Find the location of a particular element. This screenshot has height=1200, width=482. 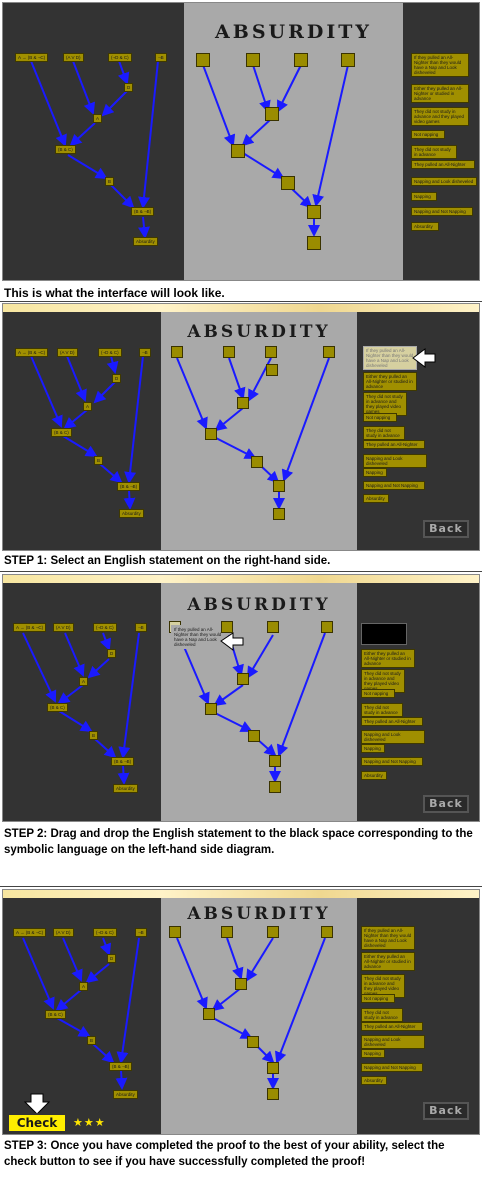

premise-1: A → (B & ¬C) is located at coordinates (32, 57).